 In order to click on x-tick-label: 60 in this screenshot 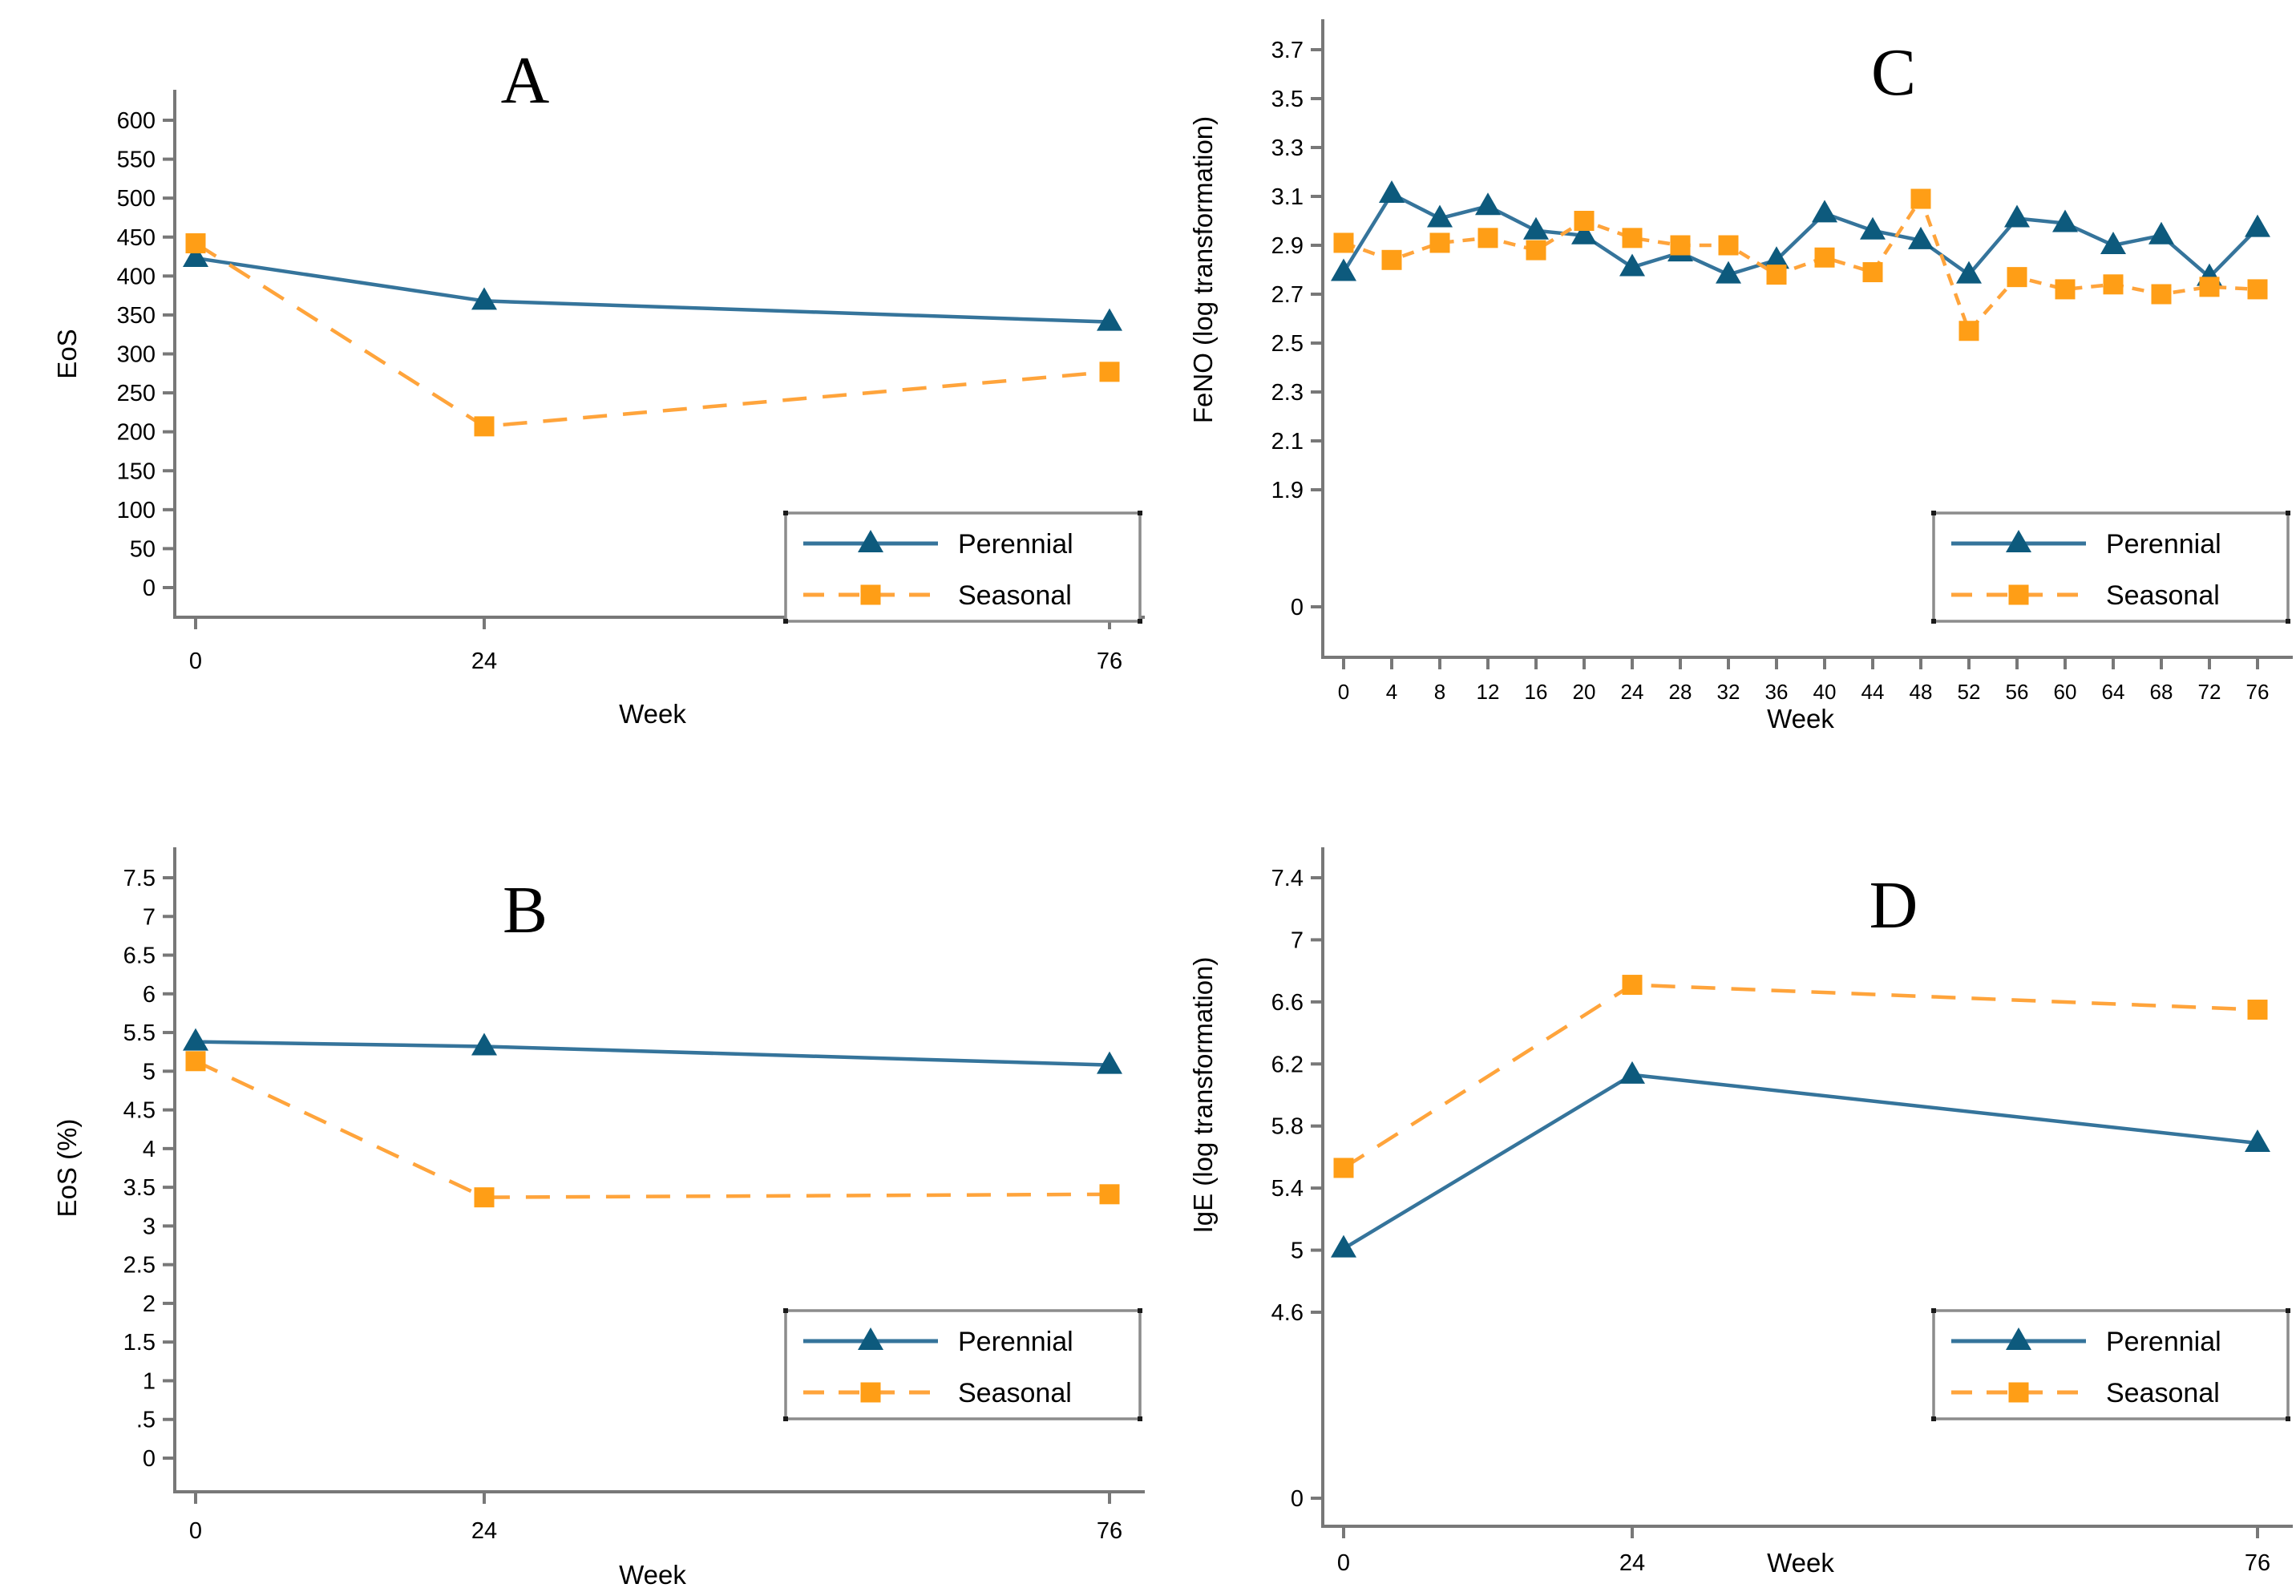, I will do `click(2065, 692)`.